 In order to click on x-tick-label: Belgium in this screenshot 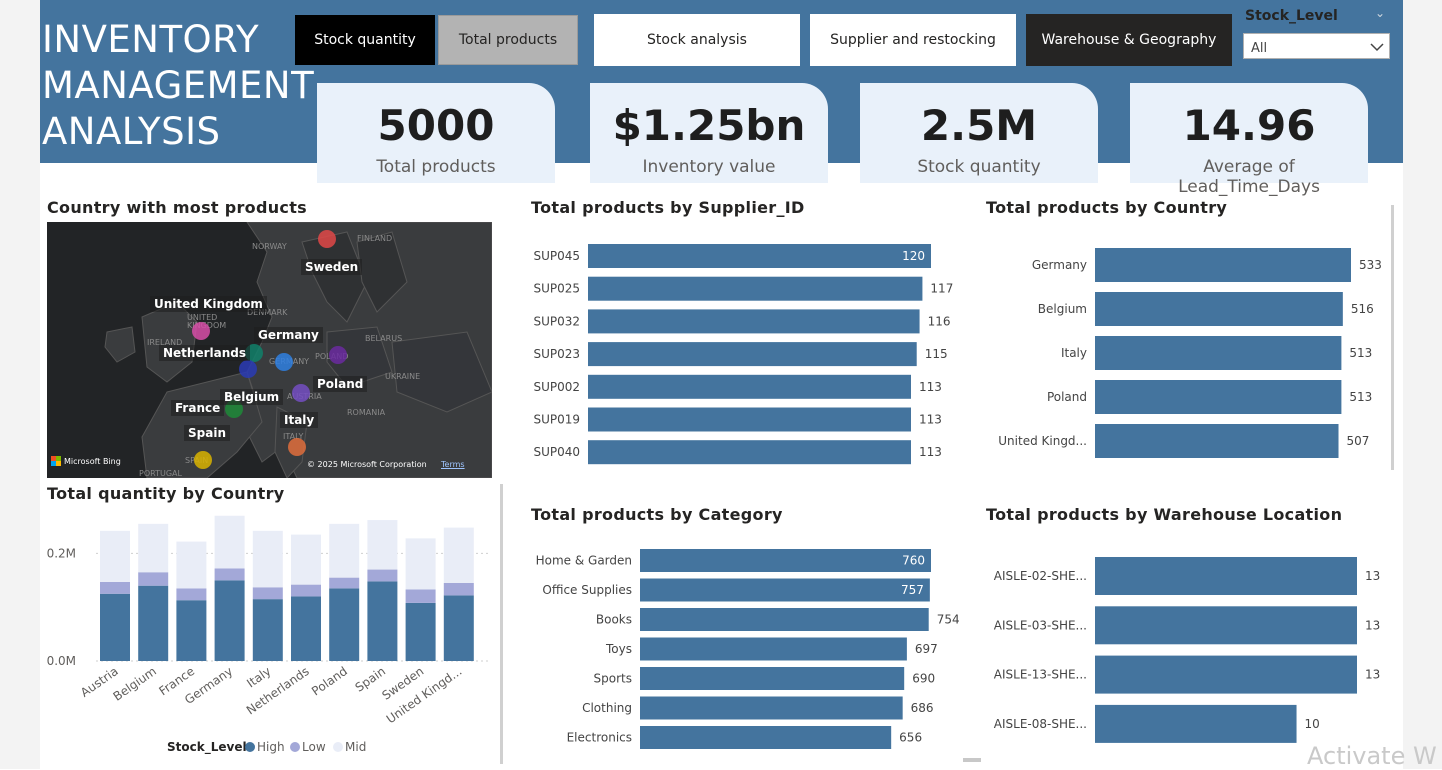, I will do `click(135, 684)`.